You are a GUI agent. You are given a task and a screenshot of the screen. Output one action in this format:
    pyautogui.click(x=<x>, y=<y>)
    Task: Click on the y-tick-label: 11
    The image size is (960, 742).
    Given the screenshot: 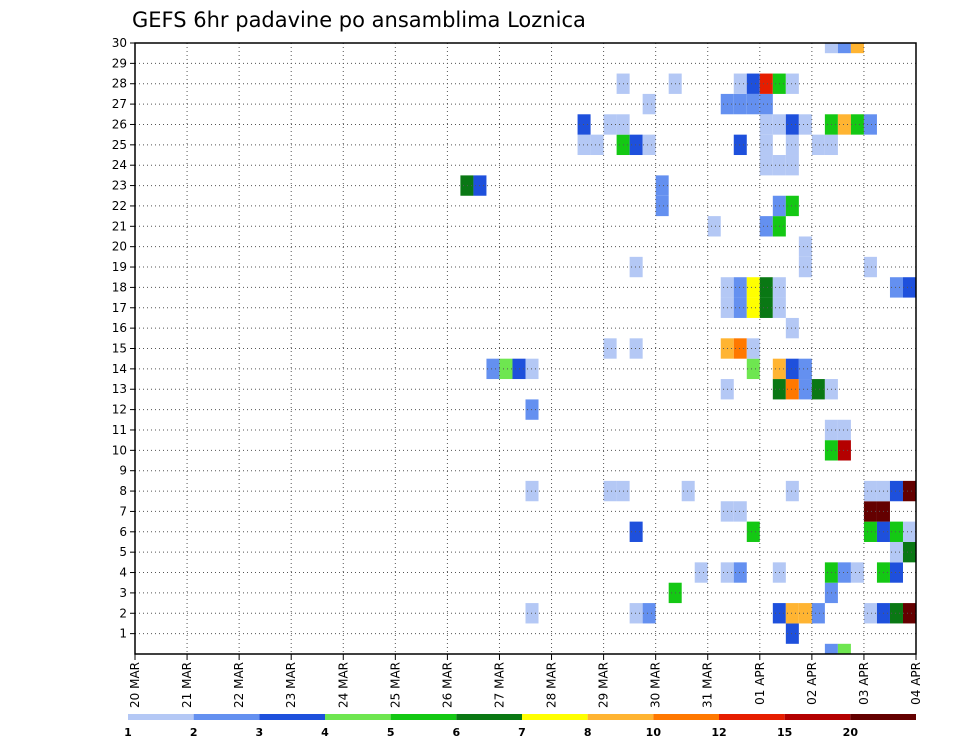 What is the action you would take?
    pyautogui.click(x=119, y=430)
    